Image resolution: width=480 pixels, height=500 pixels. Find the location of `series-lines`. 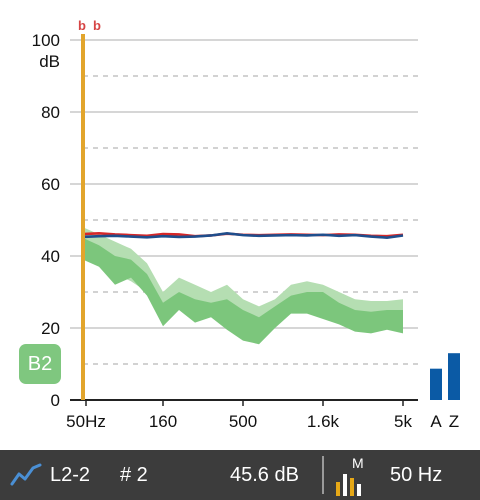

series-lines is located at coordinates (243, 235).